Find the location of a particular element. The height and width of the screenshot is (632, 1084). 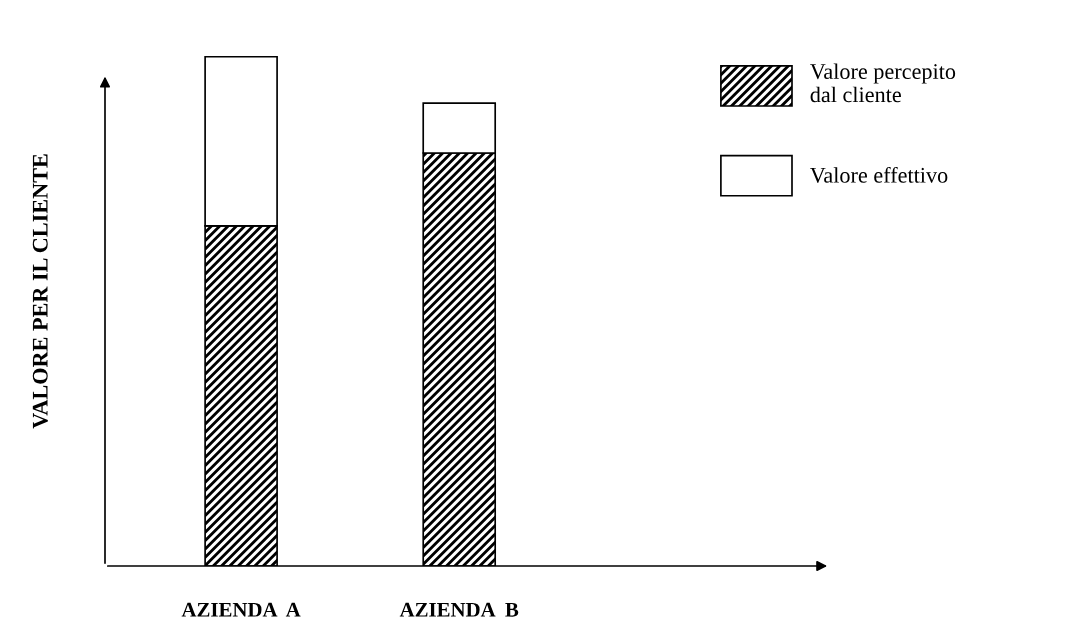

x-tick-label: AZIENDA B is located at coordinates (459, 609).